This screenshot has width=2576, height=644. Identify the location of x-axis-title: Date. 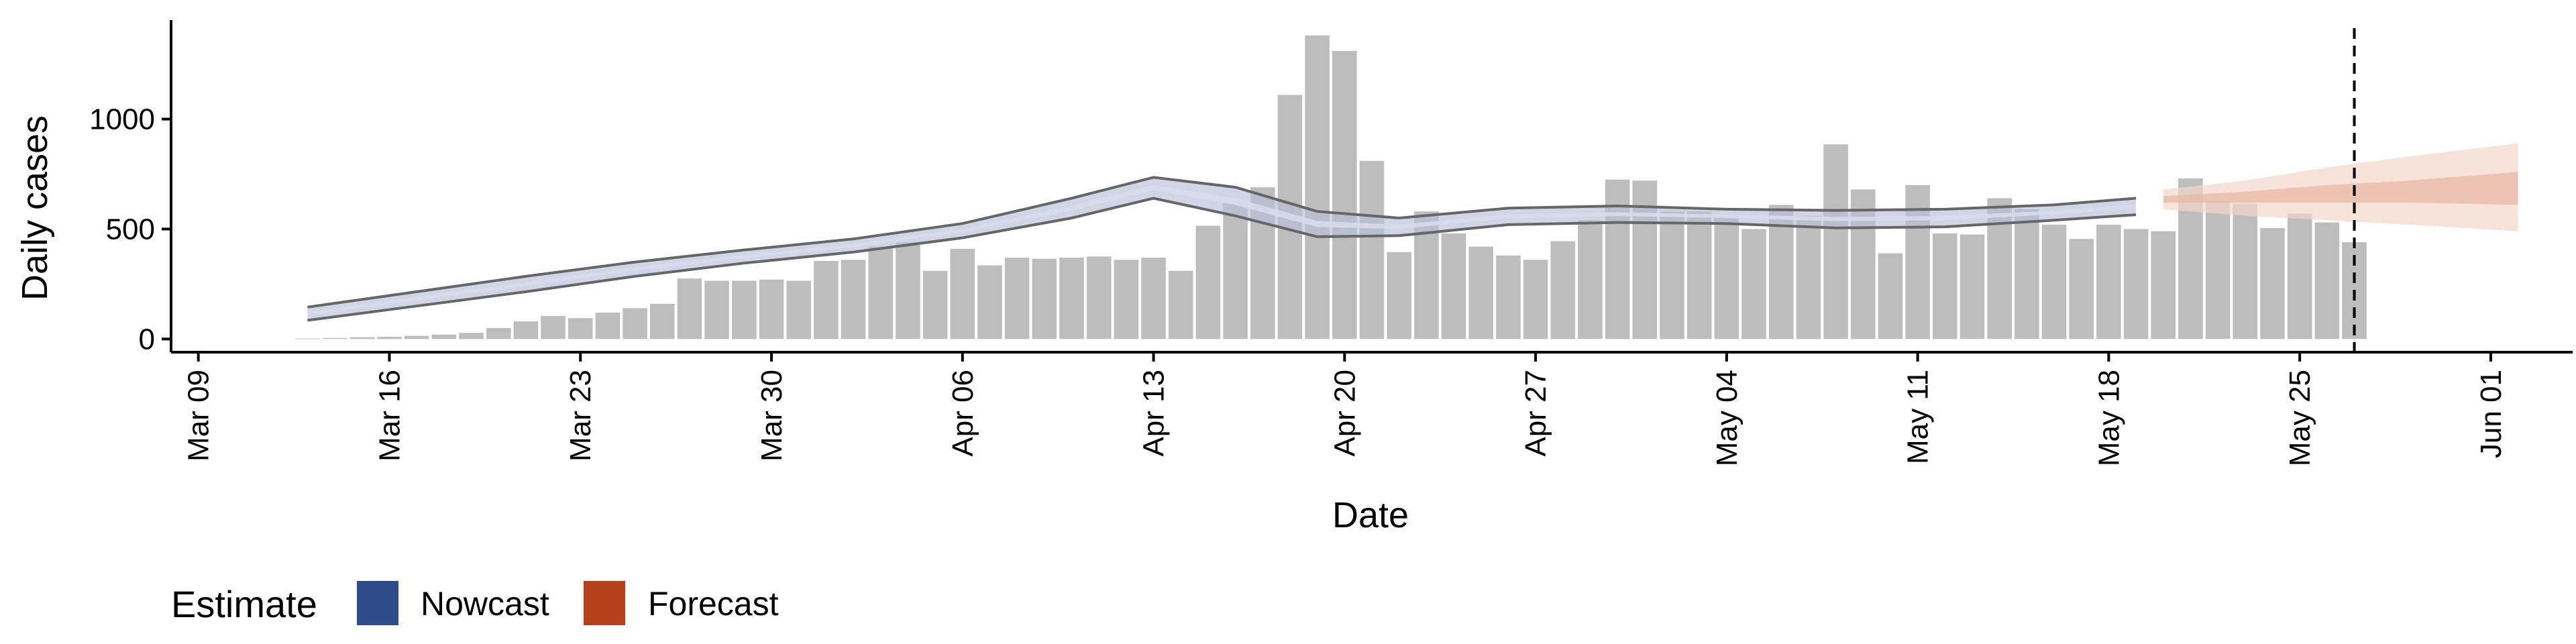
(1370, 515).